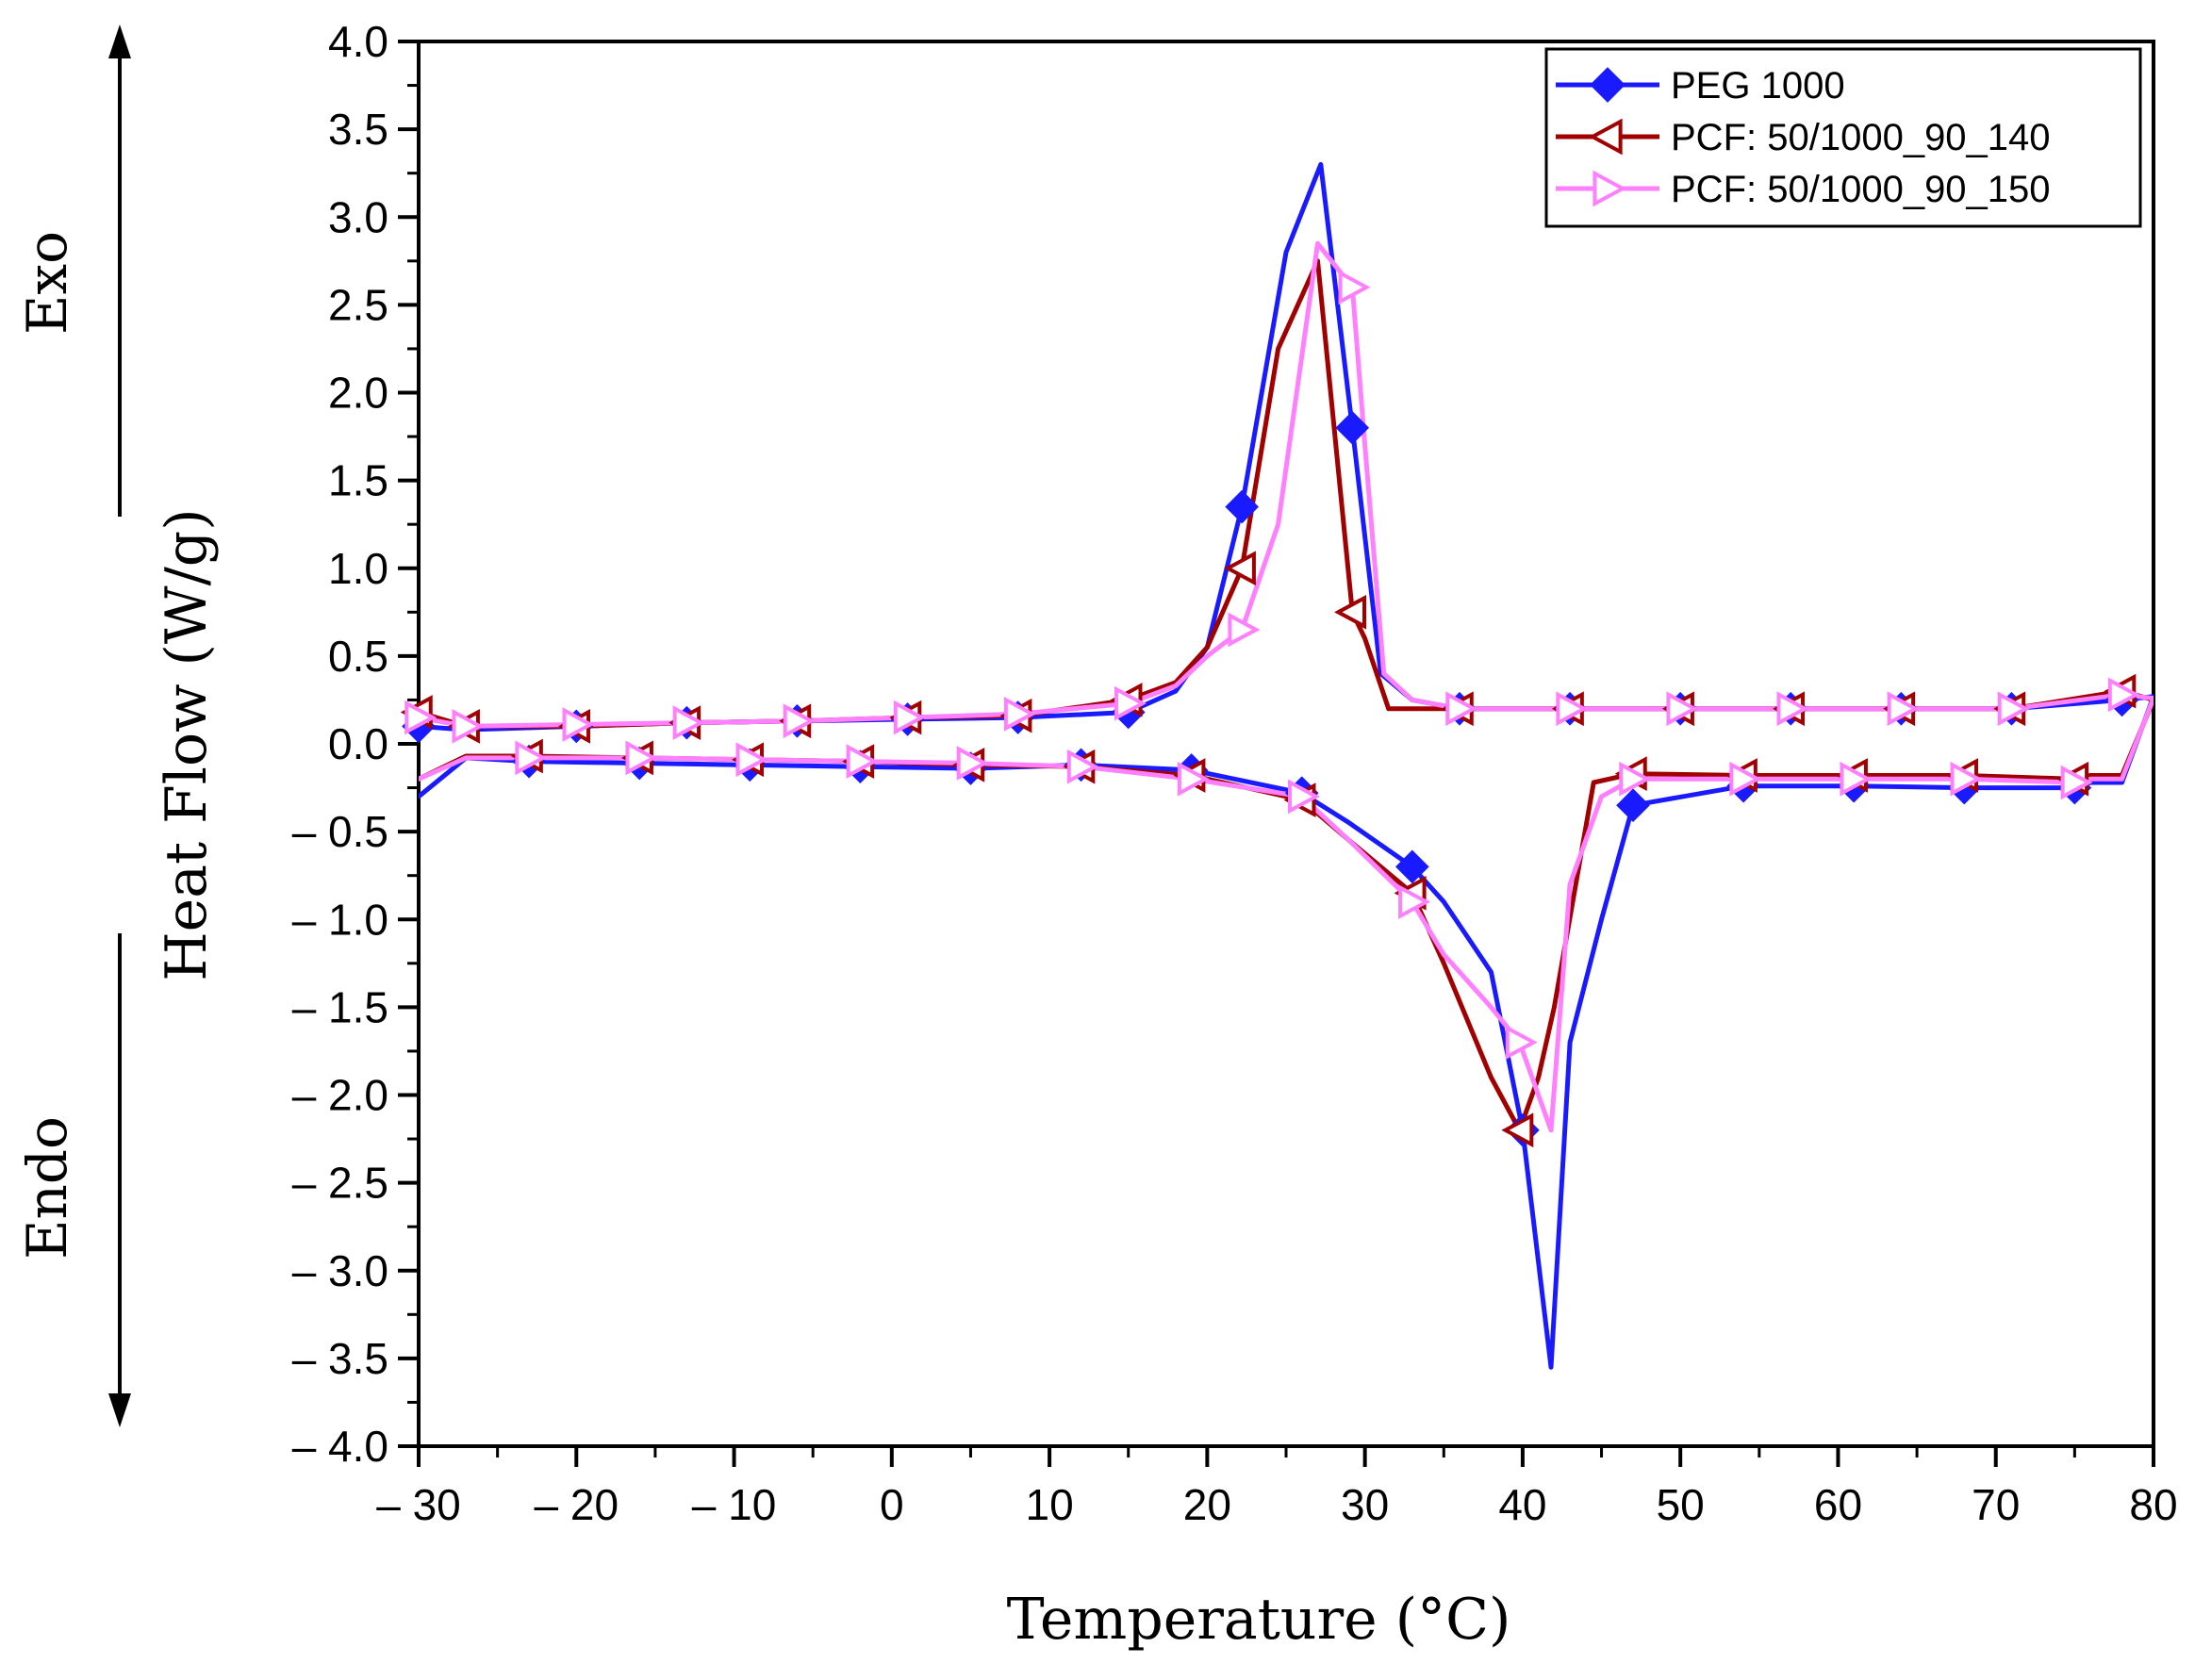 The height and width of the screenshot is (1680, 2195). I want to click on legend-label: PEG 1000, so click(1758, 86).